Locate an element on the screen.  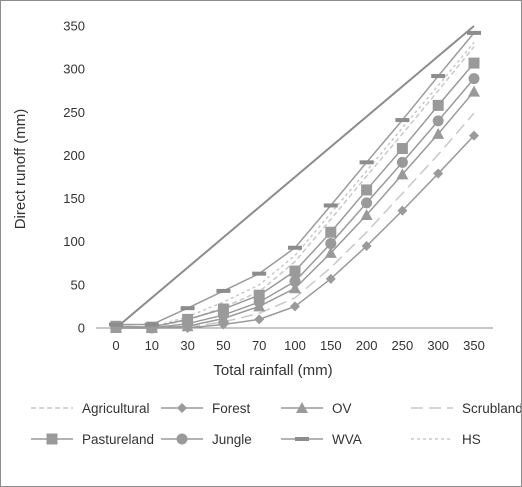
y-tick-label: 350 is located at coordinates (74, 26).